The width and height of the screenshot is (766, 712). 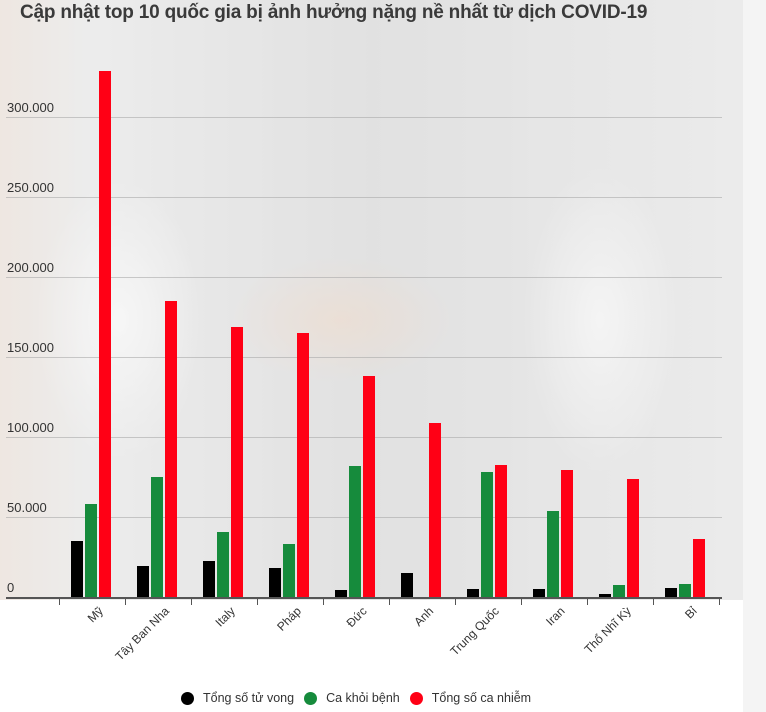 What do you see at coordinates (474, 631) in the screenshot?
I see `x-category-label: Trung Quốc` at bounding box center [474, 631].